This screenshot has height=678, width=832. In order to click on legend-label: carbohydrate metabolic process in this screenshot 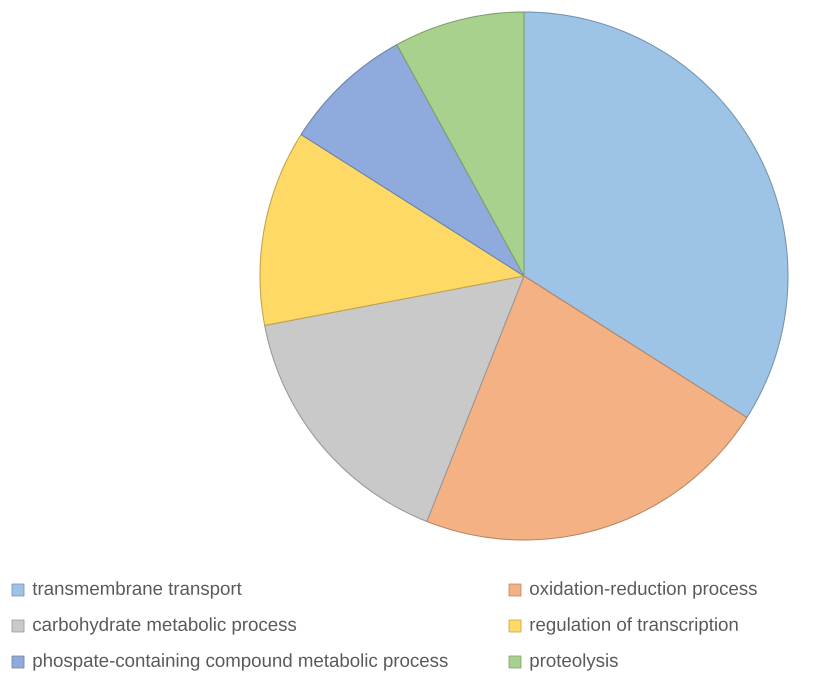, I will do `click(164, 626)`.